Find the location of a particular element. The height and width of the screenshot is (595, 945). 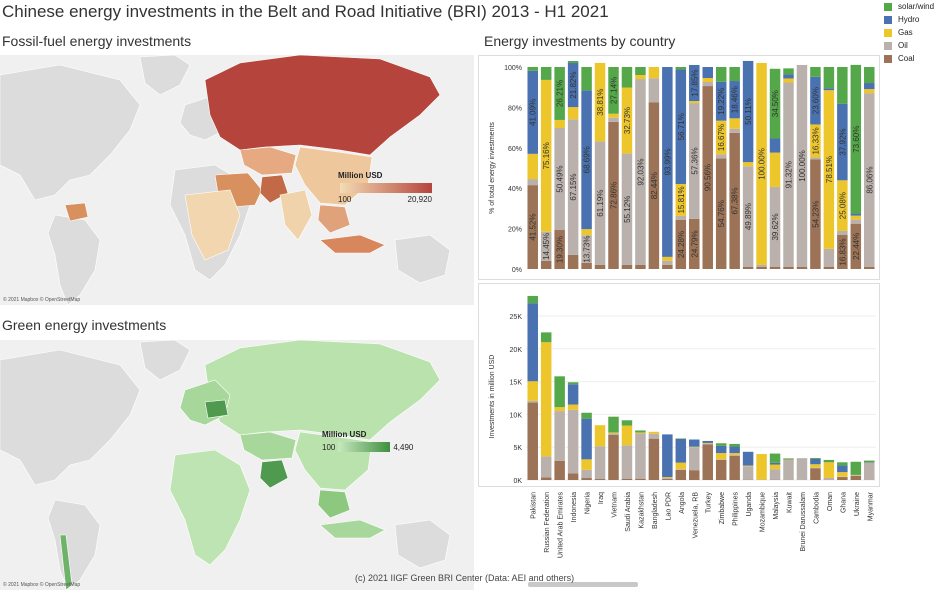

category-label: Ukraine is located at coordinates (857, 504).